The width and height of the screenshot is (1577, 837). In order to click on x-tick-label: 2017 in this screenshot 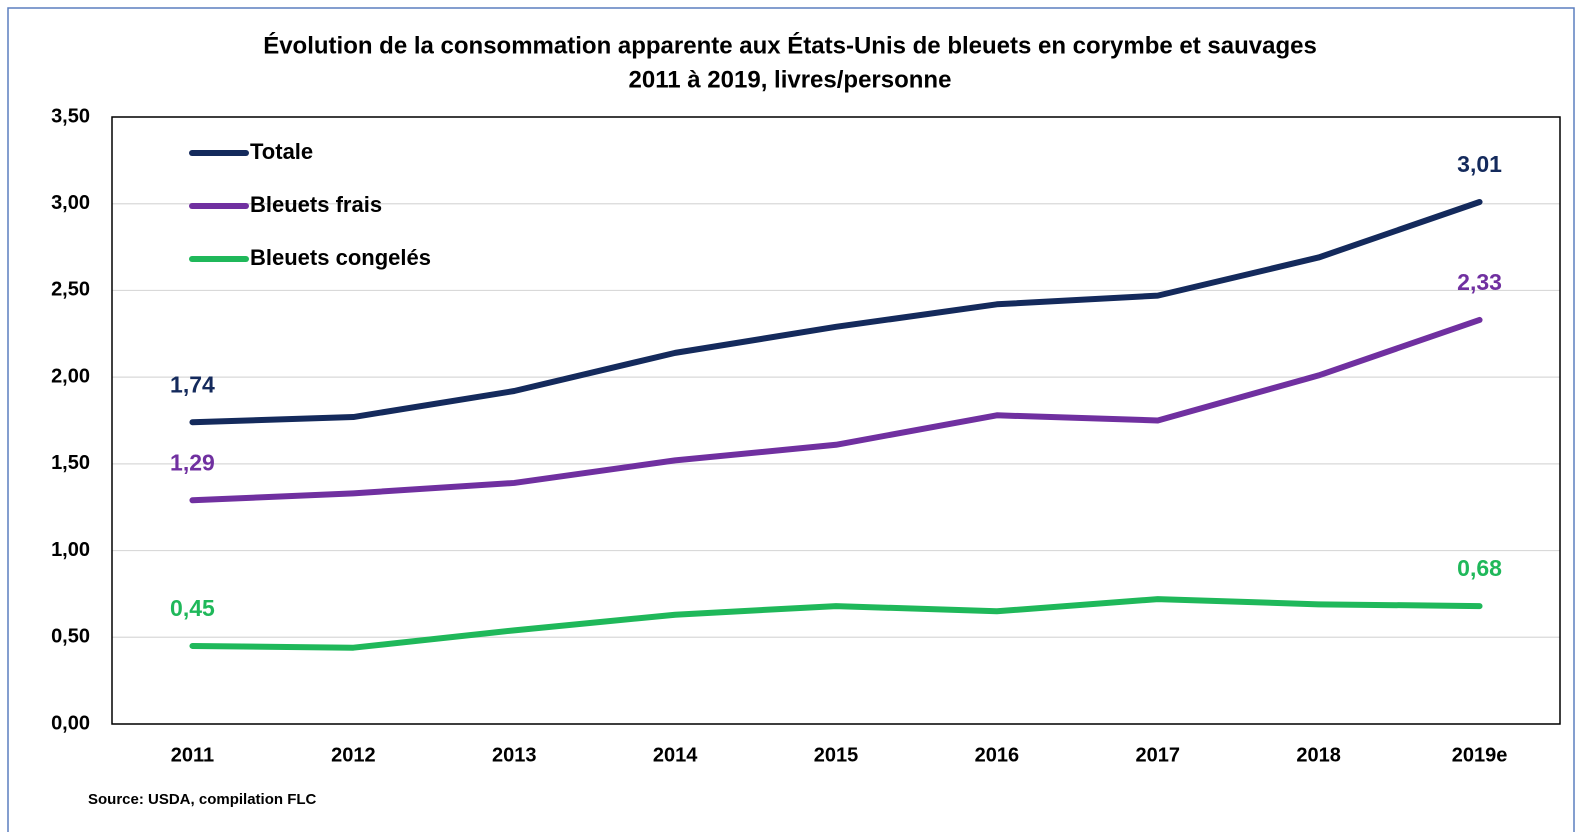, I will do `click(1158, 755)`.